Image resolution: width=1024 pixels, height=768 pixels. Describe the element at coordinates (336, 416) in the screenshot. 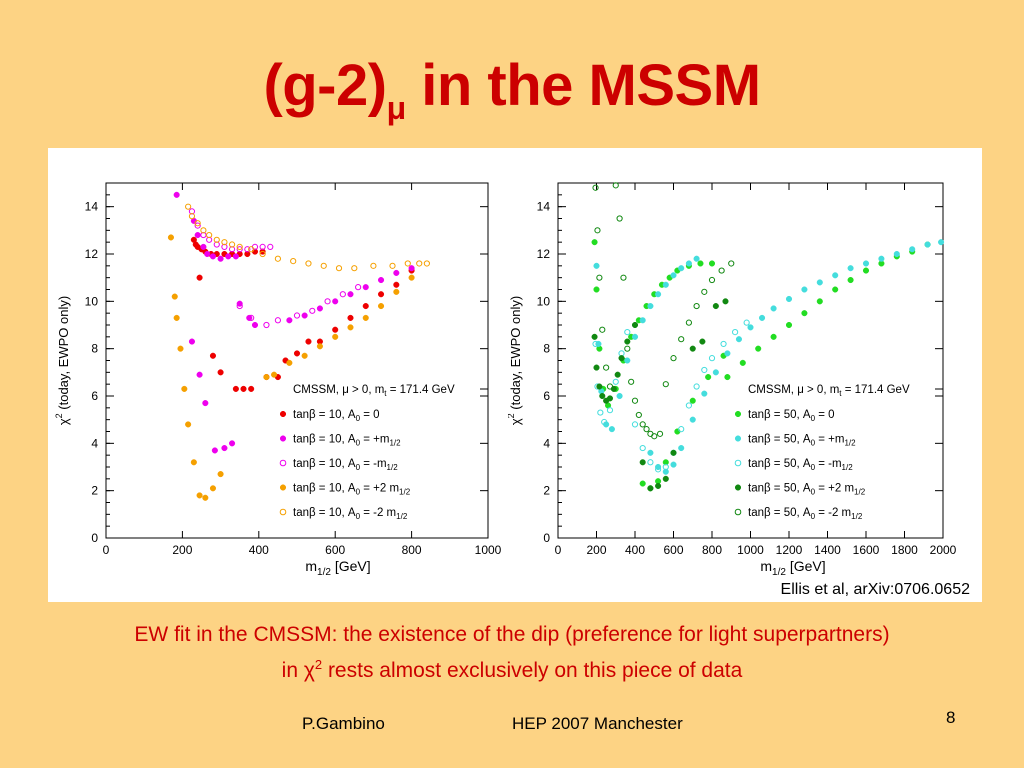

I see `legend-entry: tanβ = 10, A0 = 0` at that location.